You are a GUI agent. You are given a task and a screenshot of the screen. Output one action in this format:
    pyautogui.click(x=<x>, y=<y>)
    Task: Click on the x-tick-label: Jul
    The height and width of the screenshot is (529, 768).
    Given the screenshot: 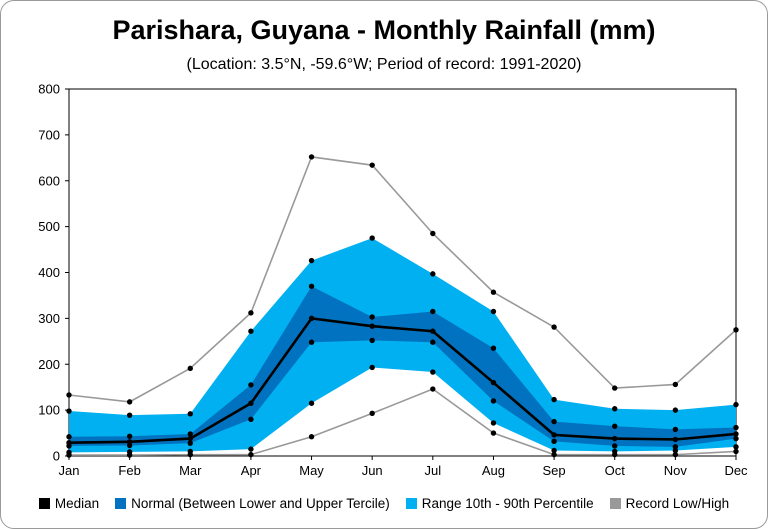 What is the action you would take?
    pyautogui.click(x=433, y=470)
    